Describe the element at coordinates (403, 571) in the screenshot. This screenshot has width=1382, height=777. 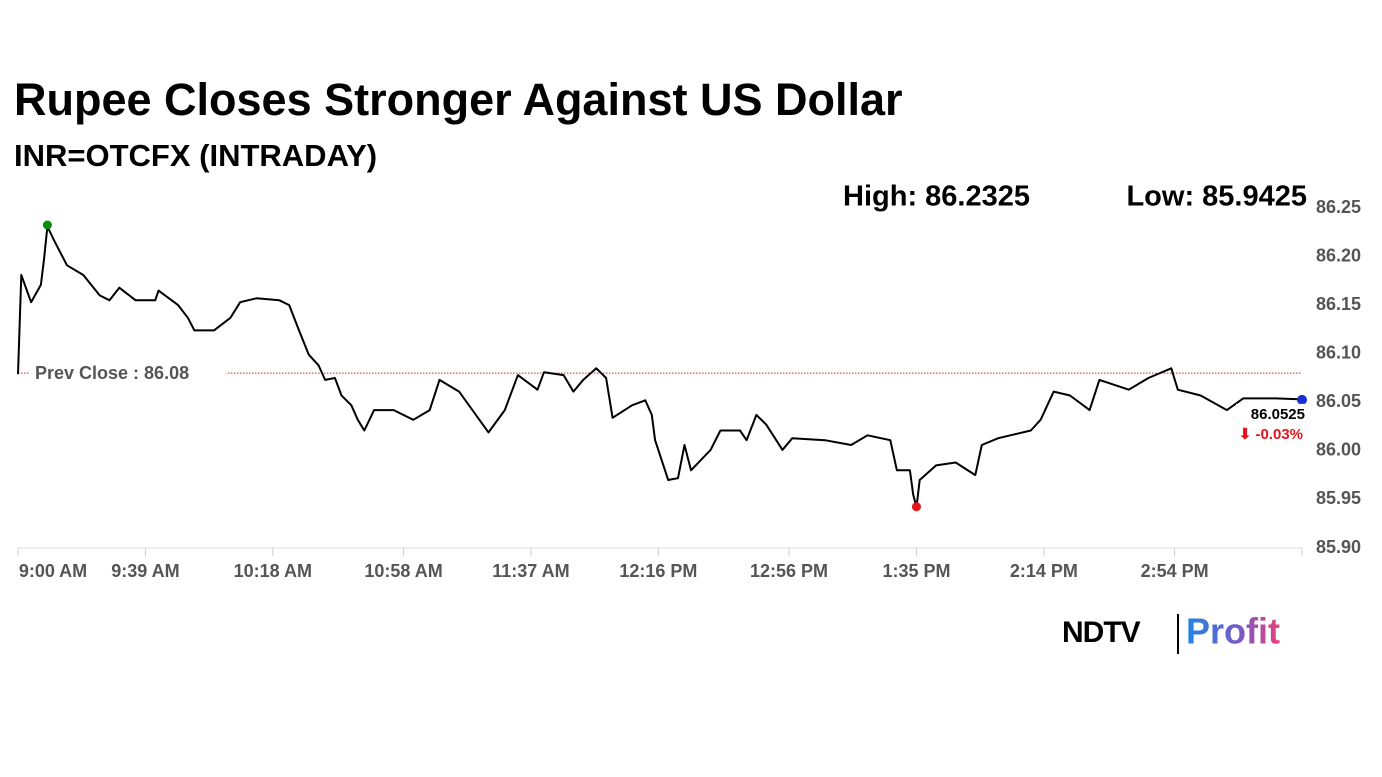
I see `x-tick-label: 10:58 AM` at that location.